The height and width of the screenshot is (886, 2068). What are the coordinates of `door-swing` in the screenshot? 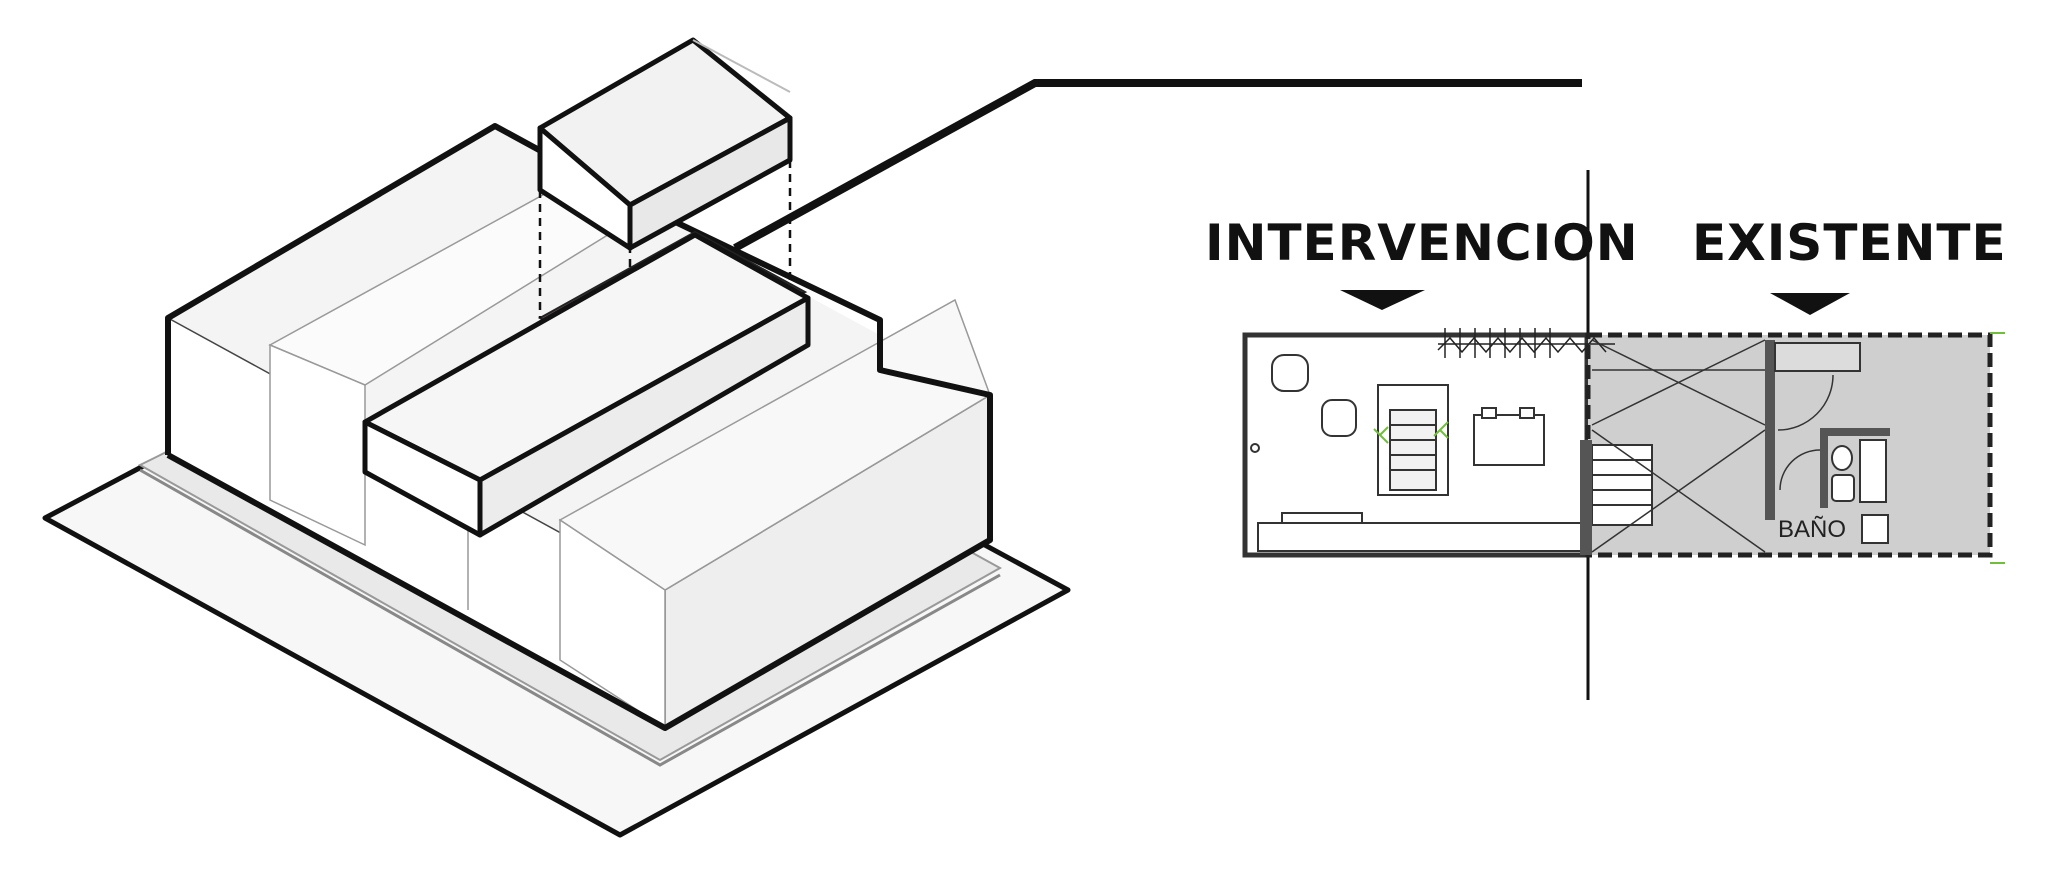 It's located at (1805, 402).